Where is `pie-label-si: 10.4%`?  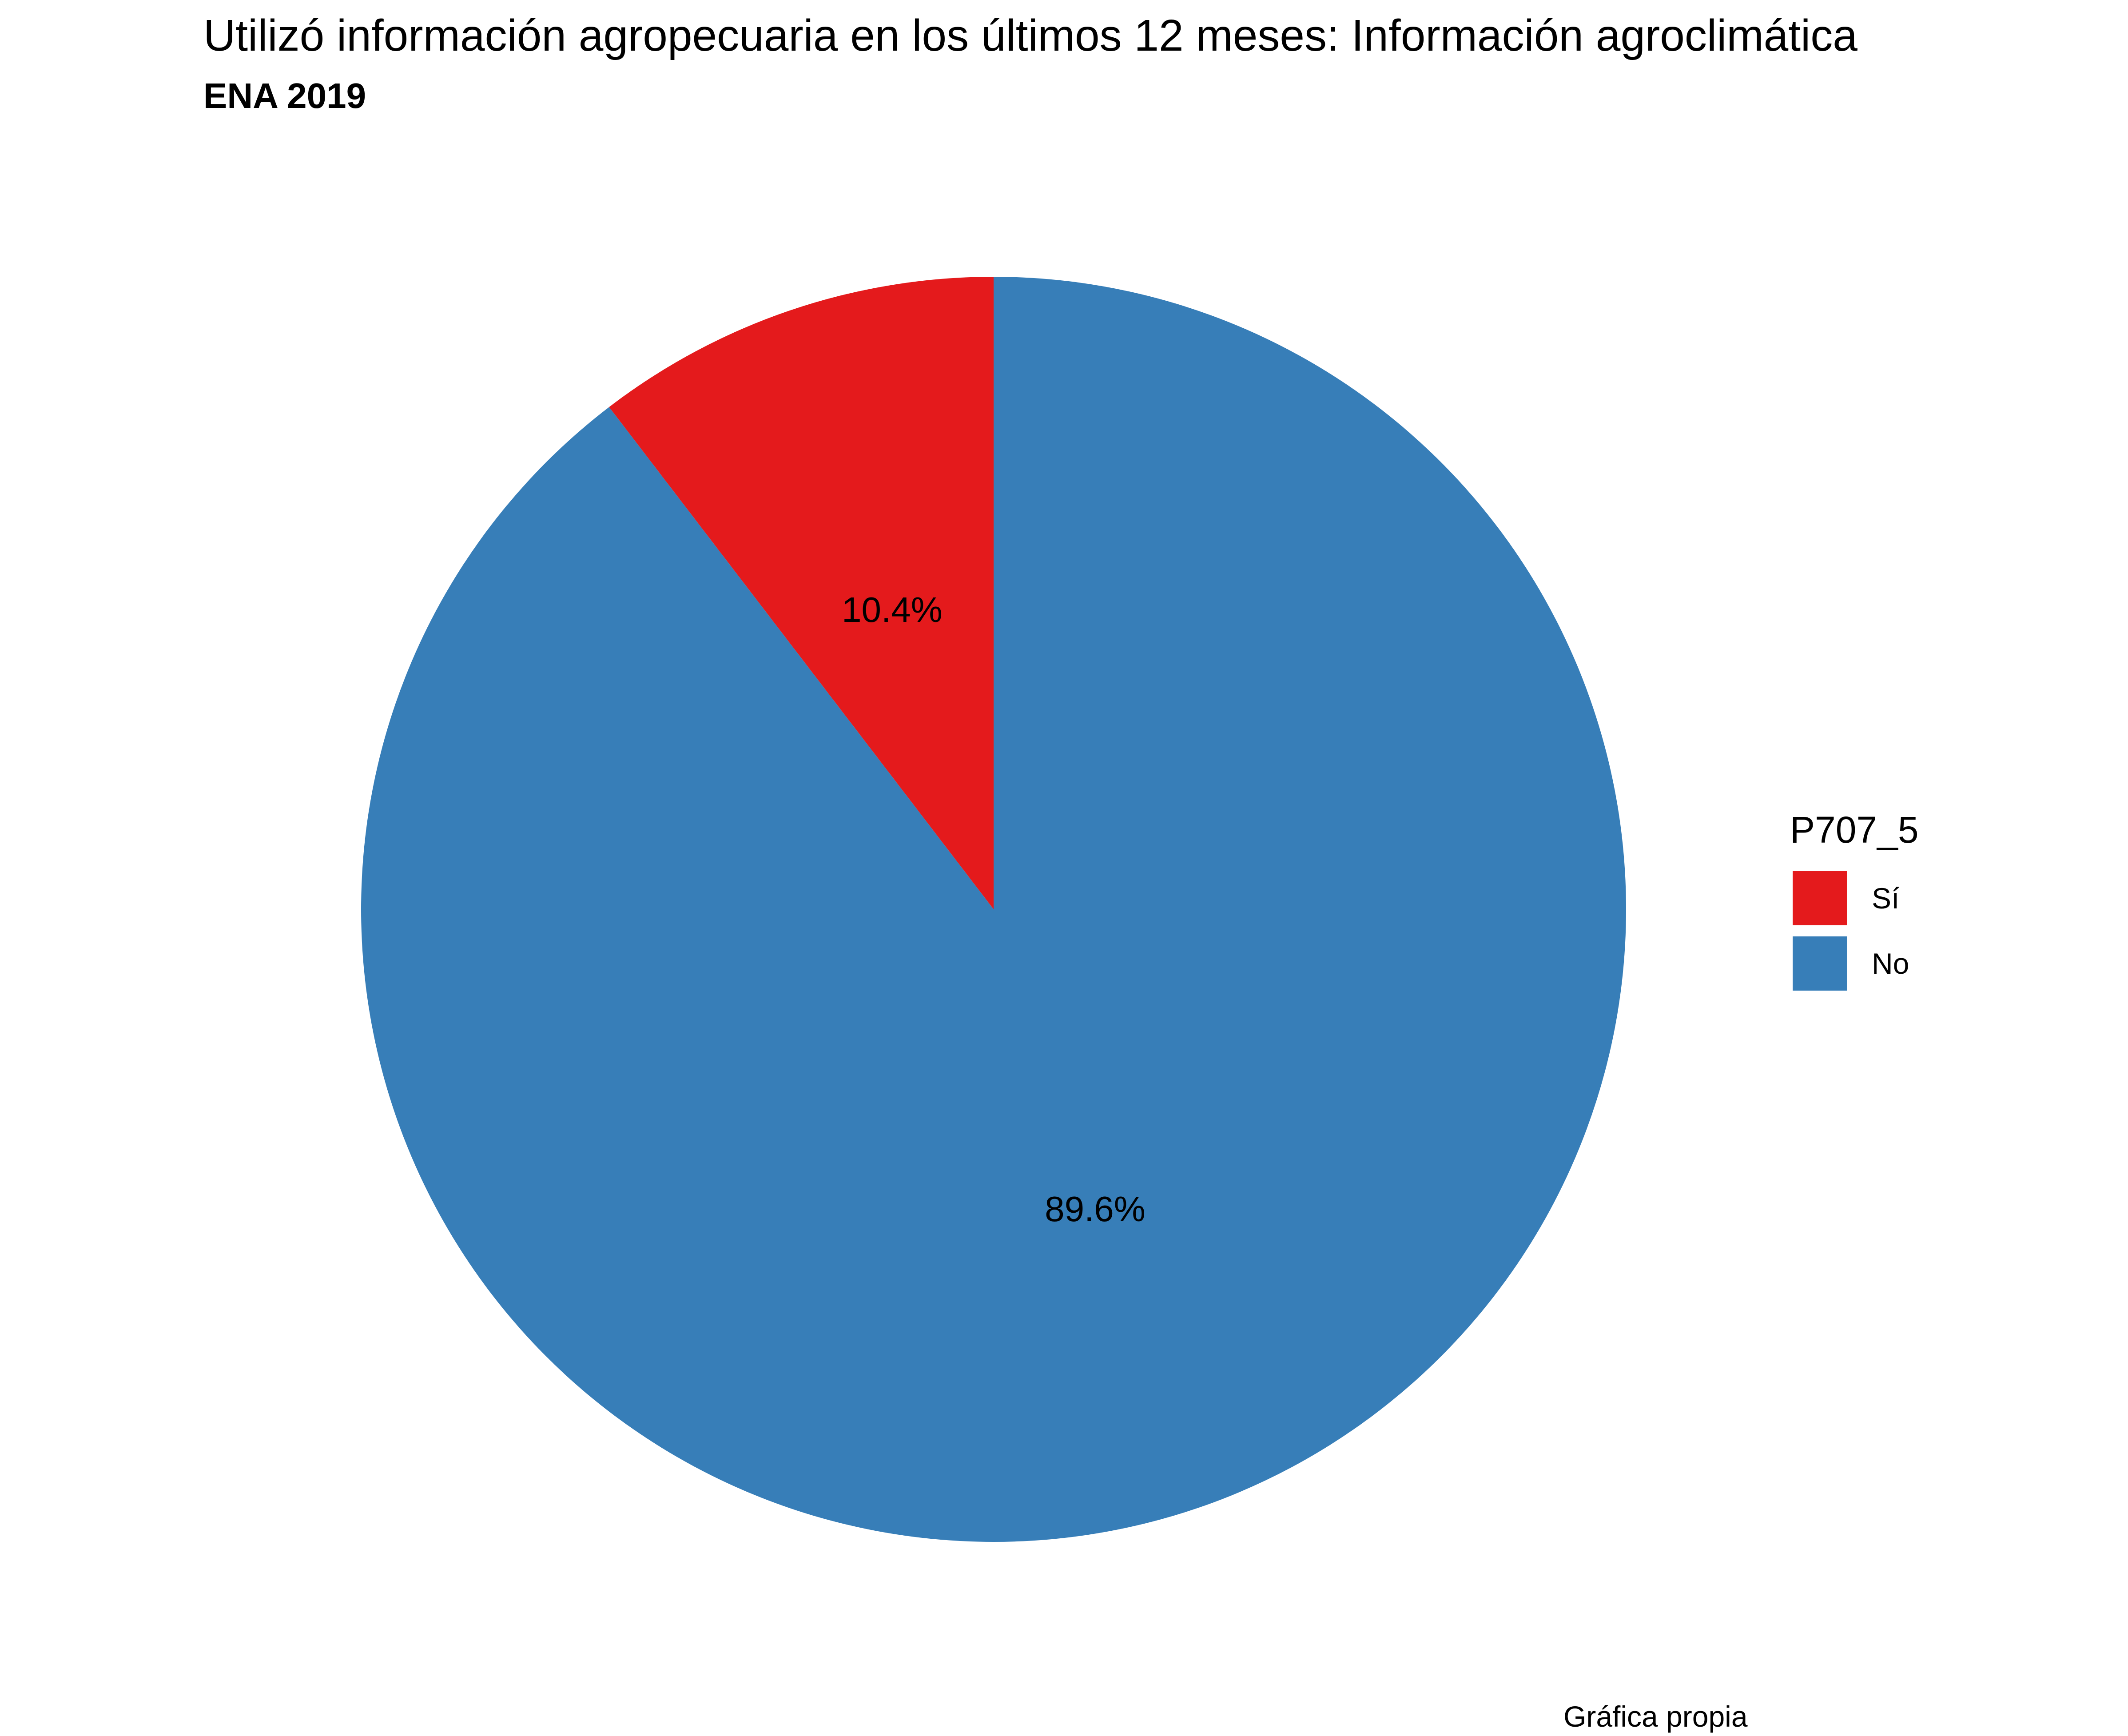
pie-label-si: 10.4% is located at coordinates (892, 609).